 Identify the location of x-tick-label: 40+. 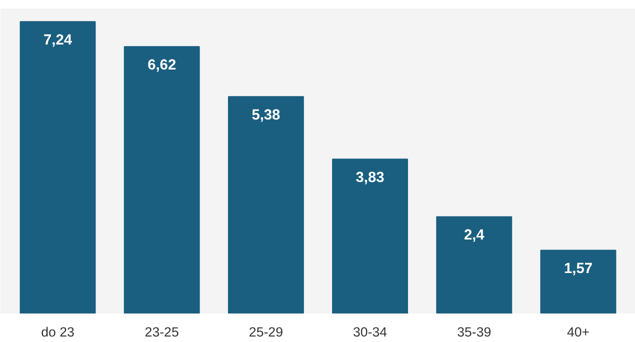
(578, 332).